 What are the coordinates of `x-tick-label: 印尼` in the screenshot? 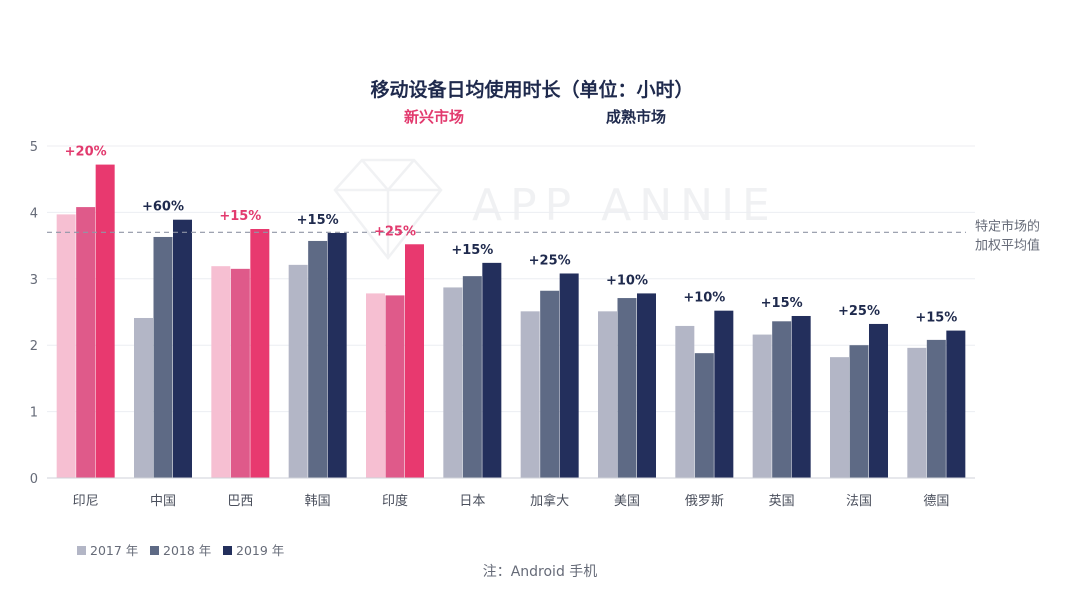 It's located at (86, 501).